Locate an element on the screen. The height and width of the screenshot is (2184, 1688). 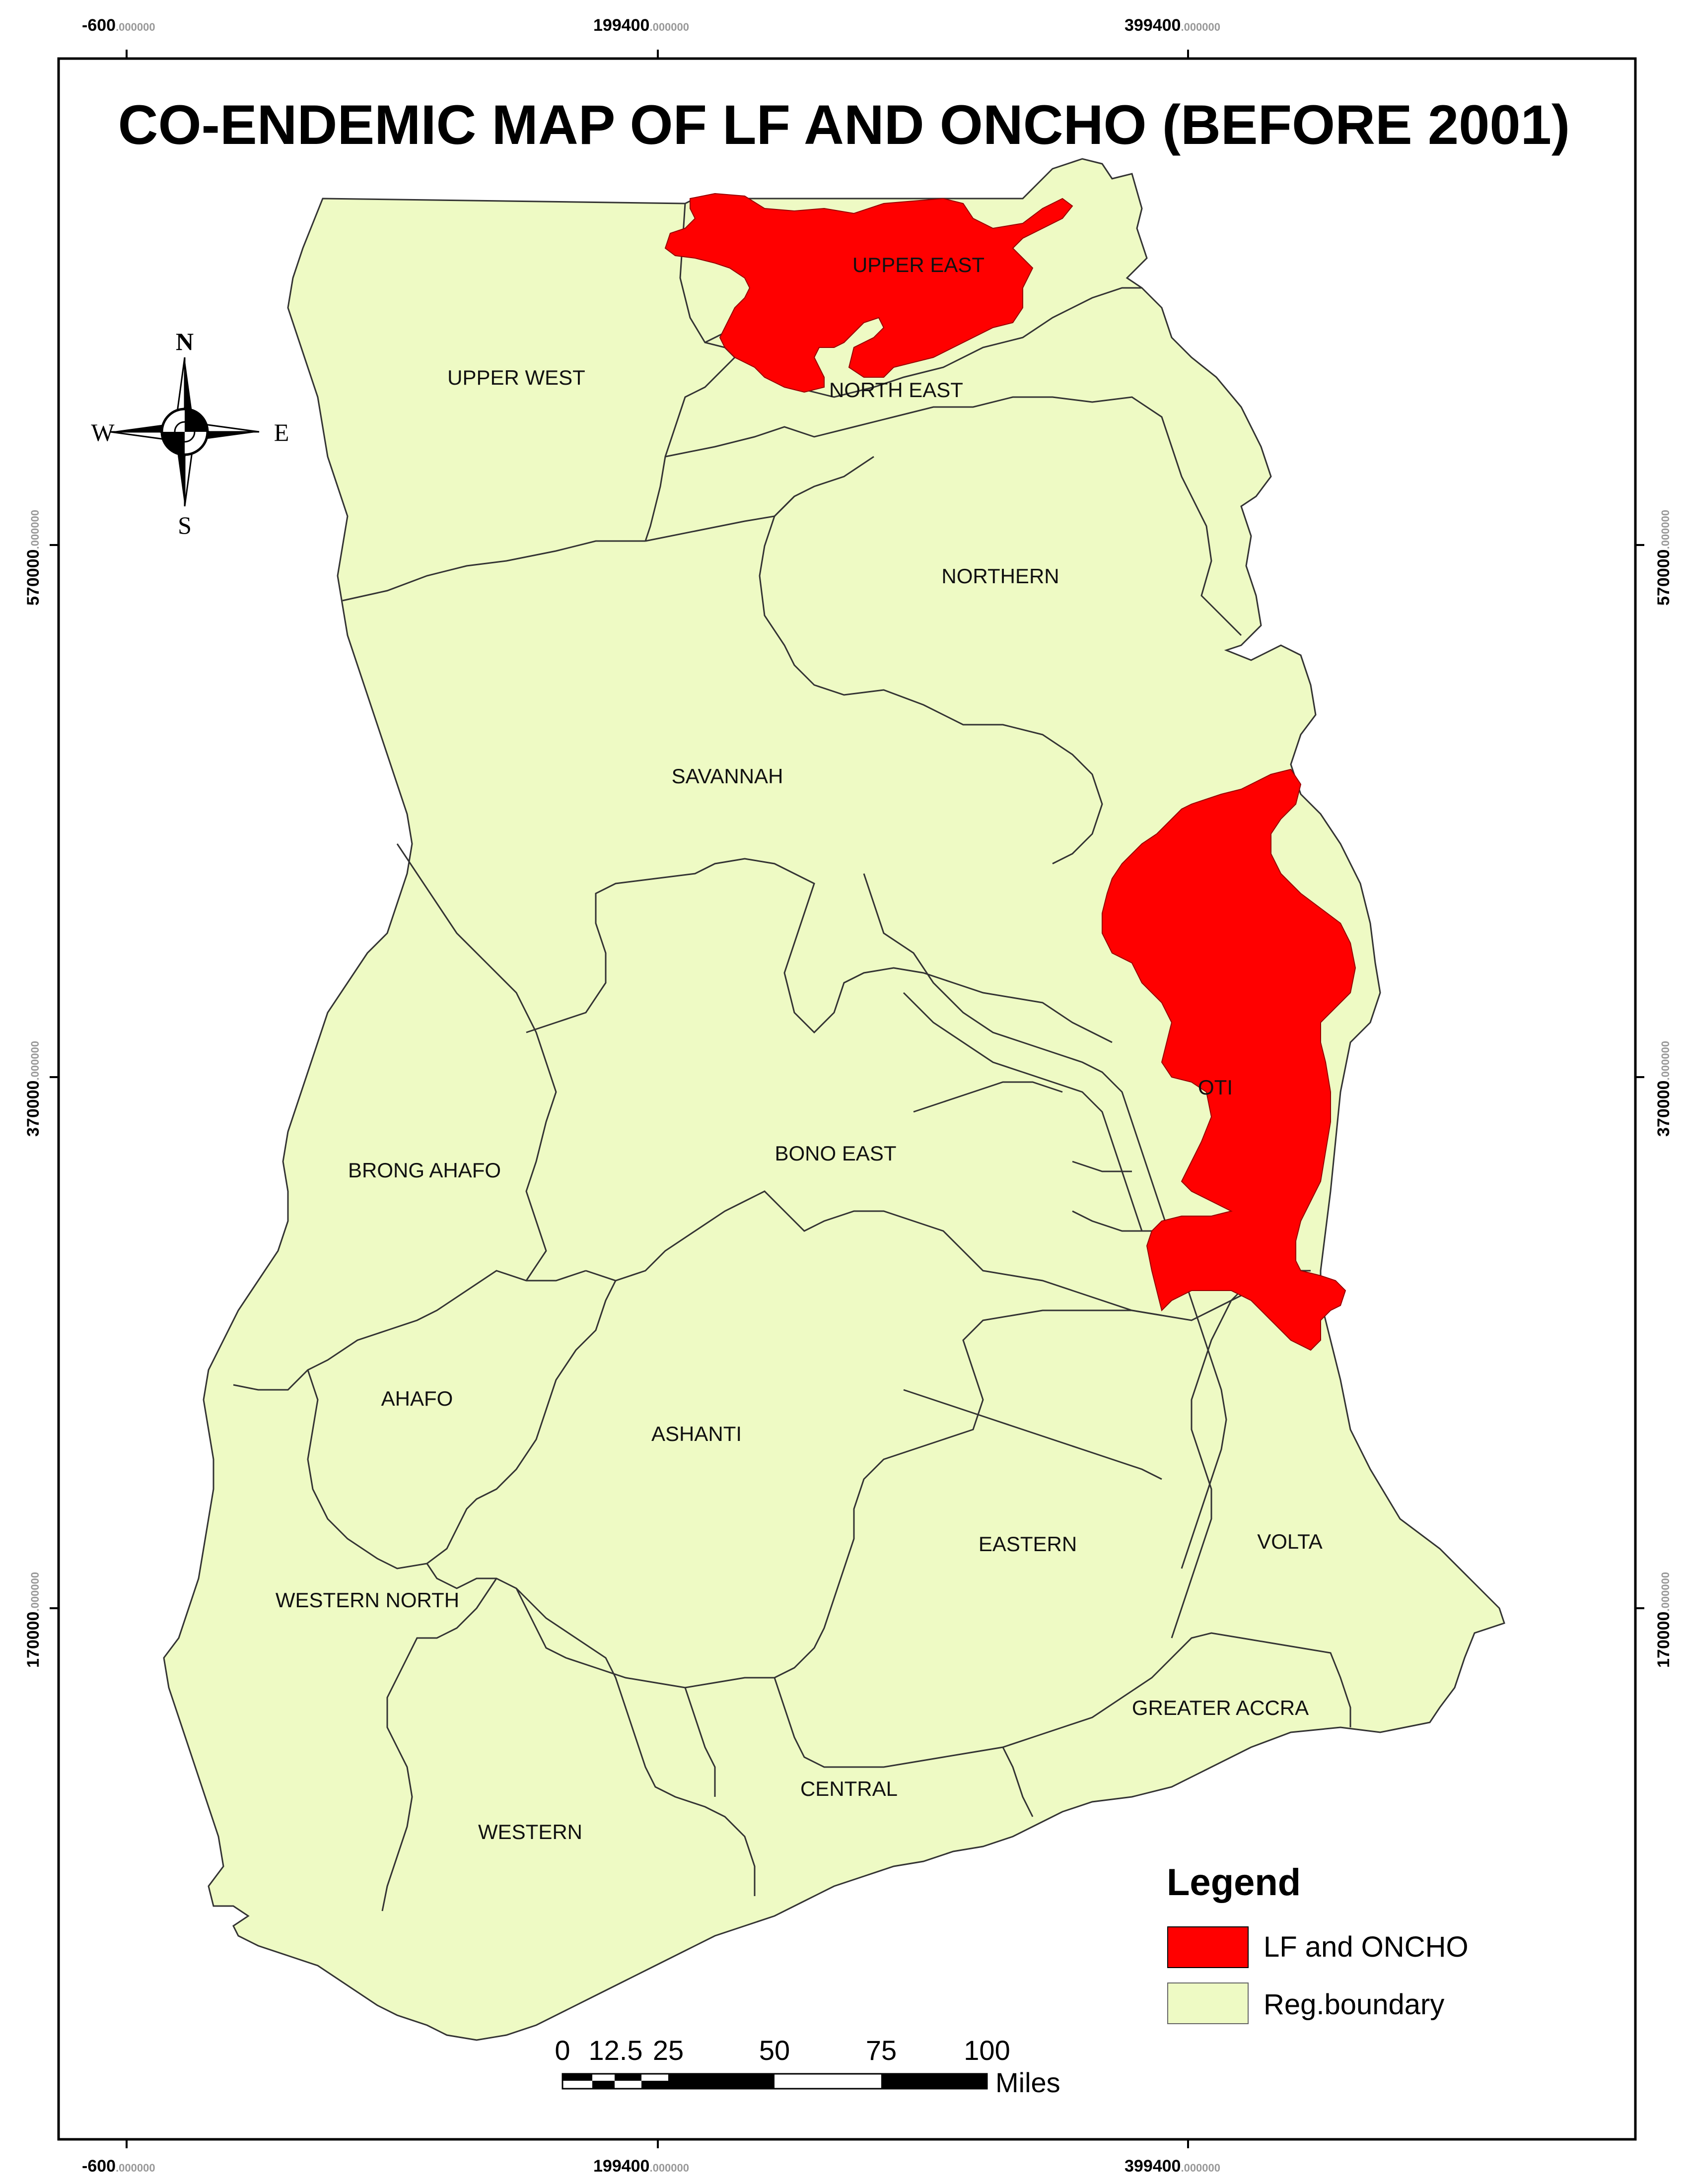
co-endemic-upper-east is located at coordinates (868, 293).